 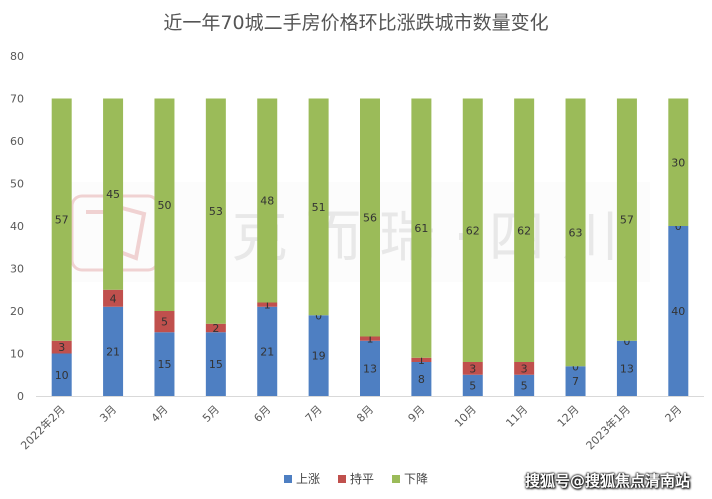 I want to click on data-label: 8, so click(x=421, y=379).